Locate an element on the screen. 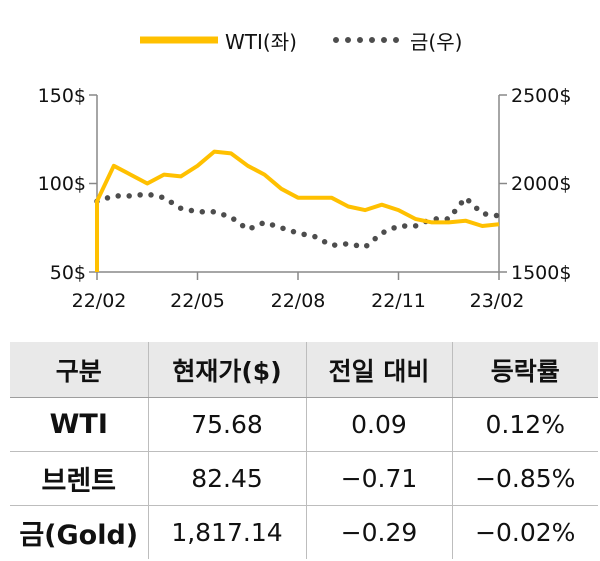 This screenshot has width=600, height=561. legend-wti-label: WTI(좌) is located at coordinates (261, 42).